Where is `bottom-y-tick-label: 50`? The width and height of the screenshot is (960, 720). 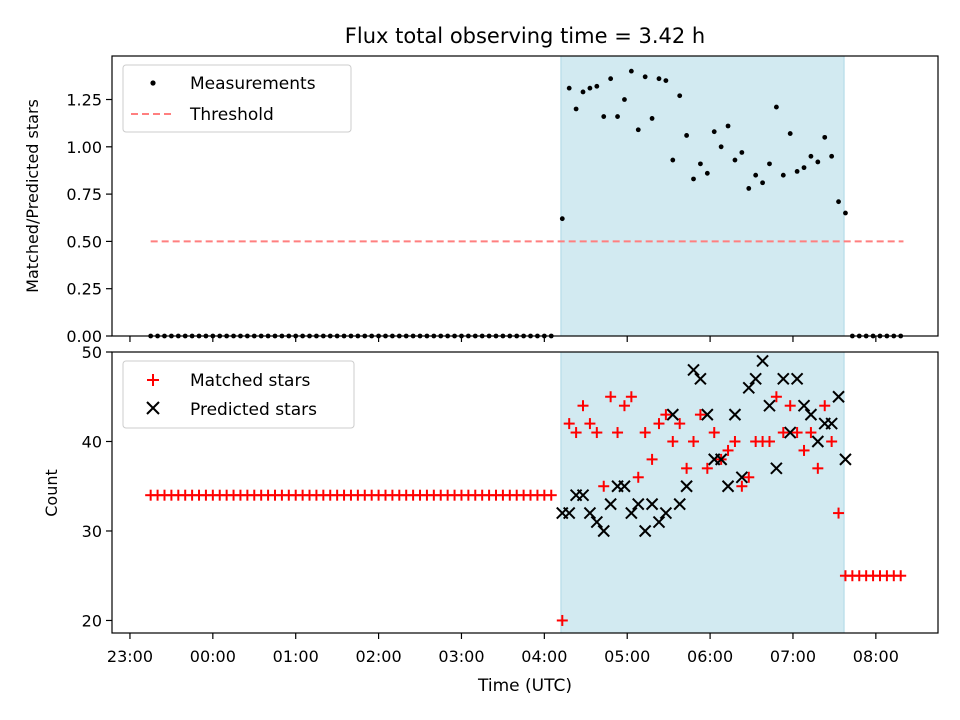
bottom-y-tick-label: 50 is located at coordinates (92, 352).